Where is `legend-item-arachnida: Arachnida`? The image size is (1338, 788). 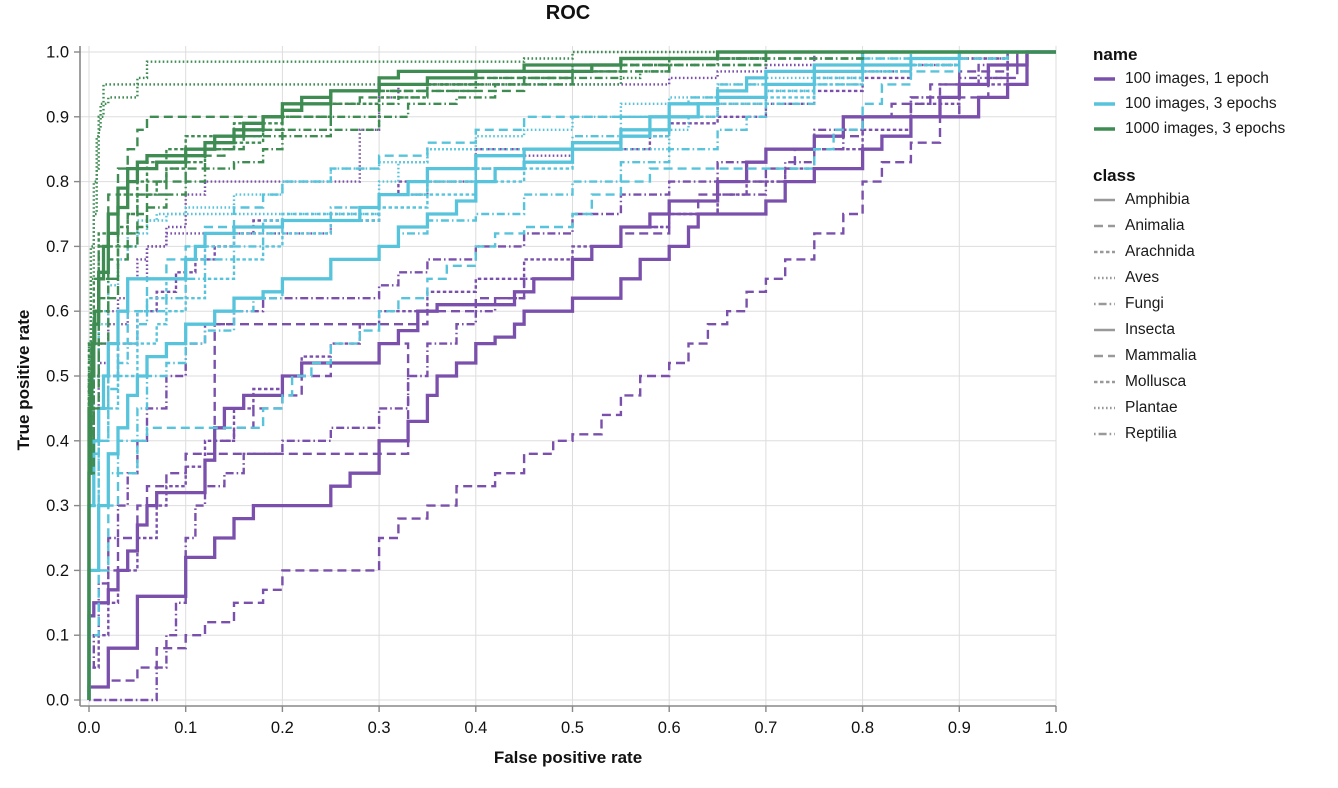
legend-item-arachnida: Arachnida is located at coordinates (1213, 252).